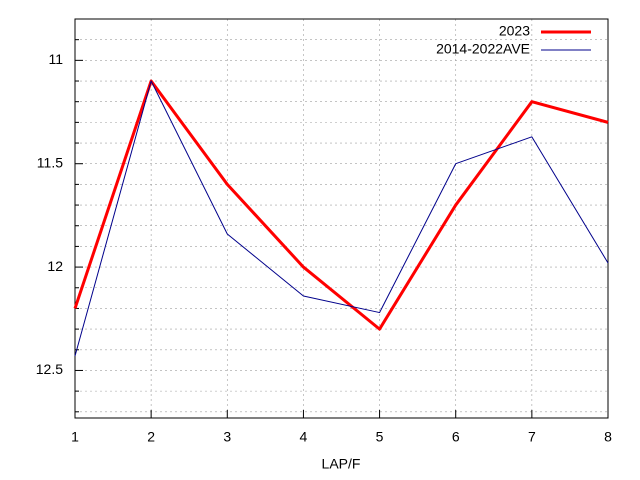 The height and width of the screenshot is (480, 640). I want to click on y-tick-label: 12, so click(55, 266).